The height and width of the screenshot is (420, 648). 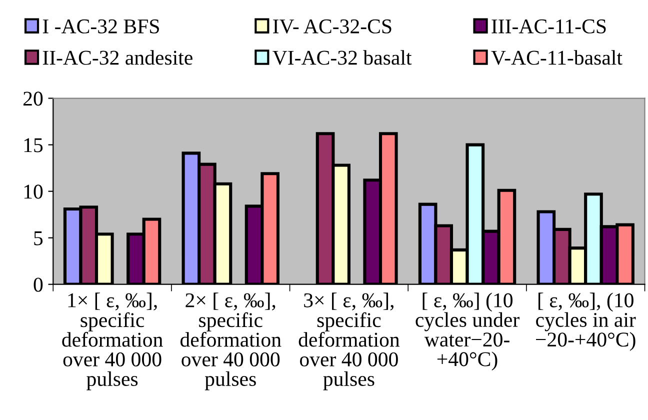 I want to click on x-tick-label: 1× [ ε, ‰], specific deformation over 40 000 pulses, so click(x=112, y=341).